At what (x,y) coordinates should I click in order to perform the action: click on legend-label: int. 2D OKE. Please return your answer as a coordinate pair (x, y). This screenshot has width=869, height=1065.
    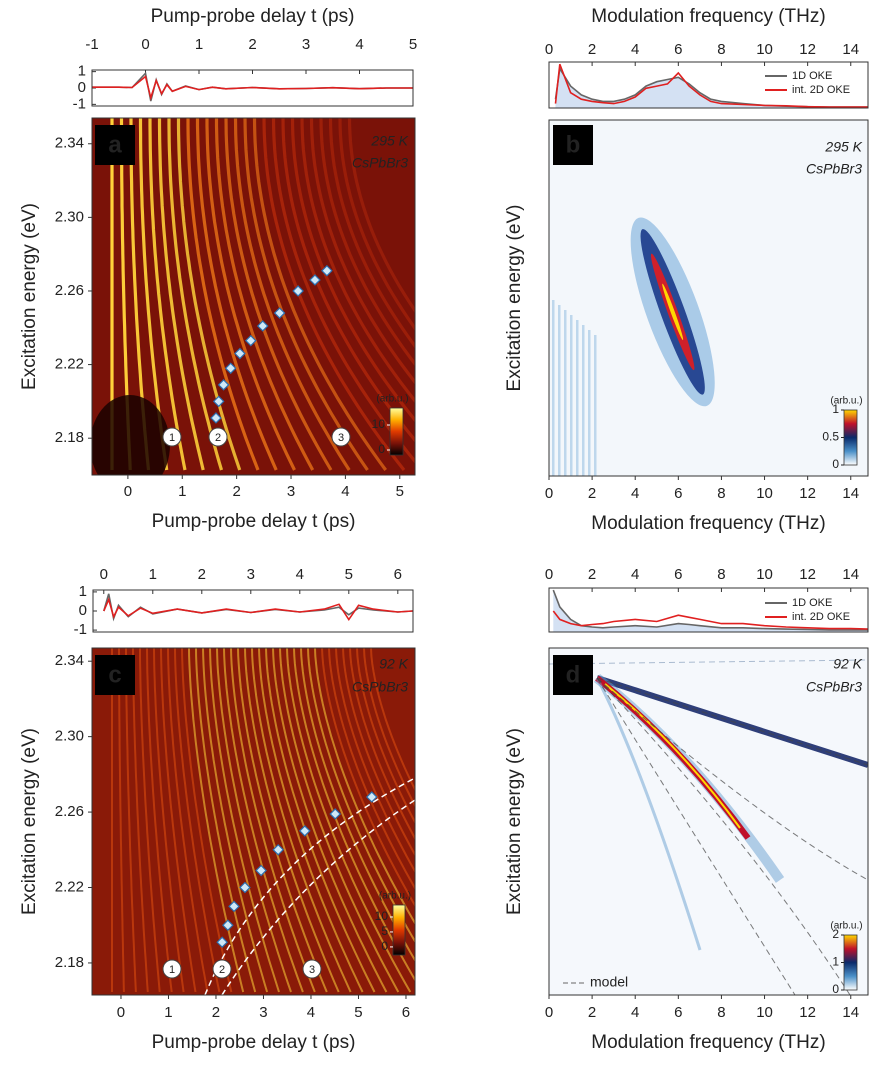
    Looking at the image, I should click on (821, 90).